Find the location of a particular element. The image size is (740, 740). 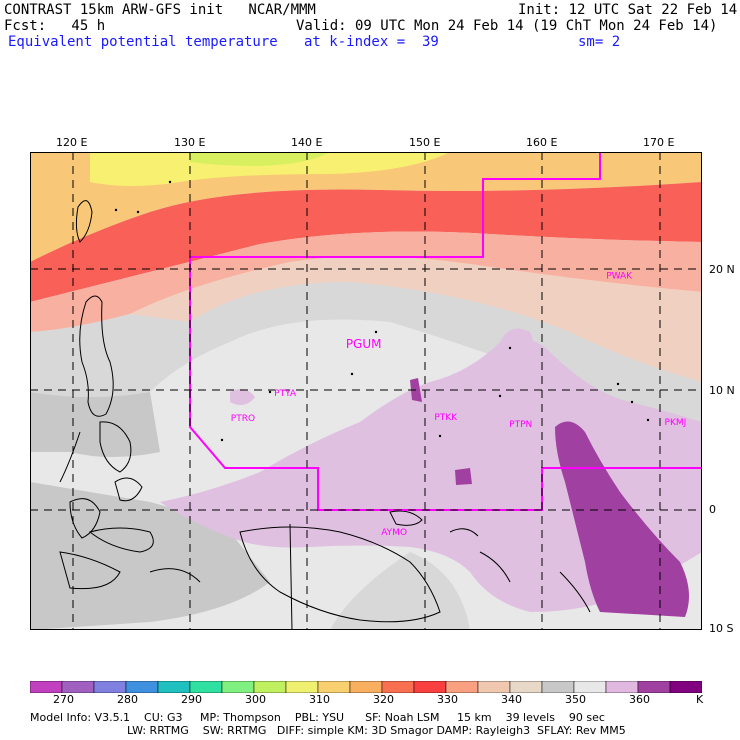

header-title: CONTRAST 15km ARW-GFS init NCAR/MMM is located at coordinates (160, 10).